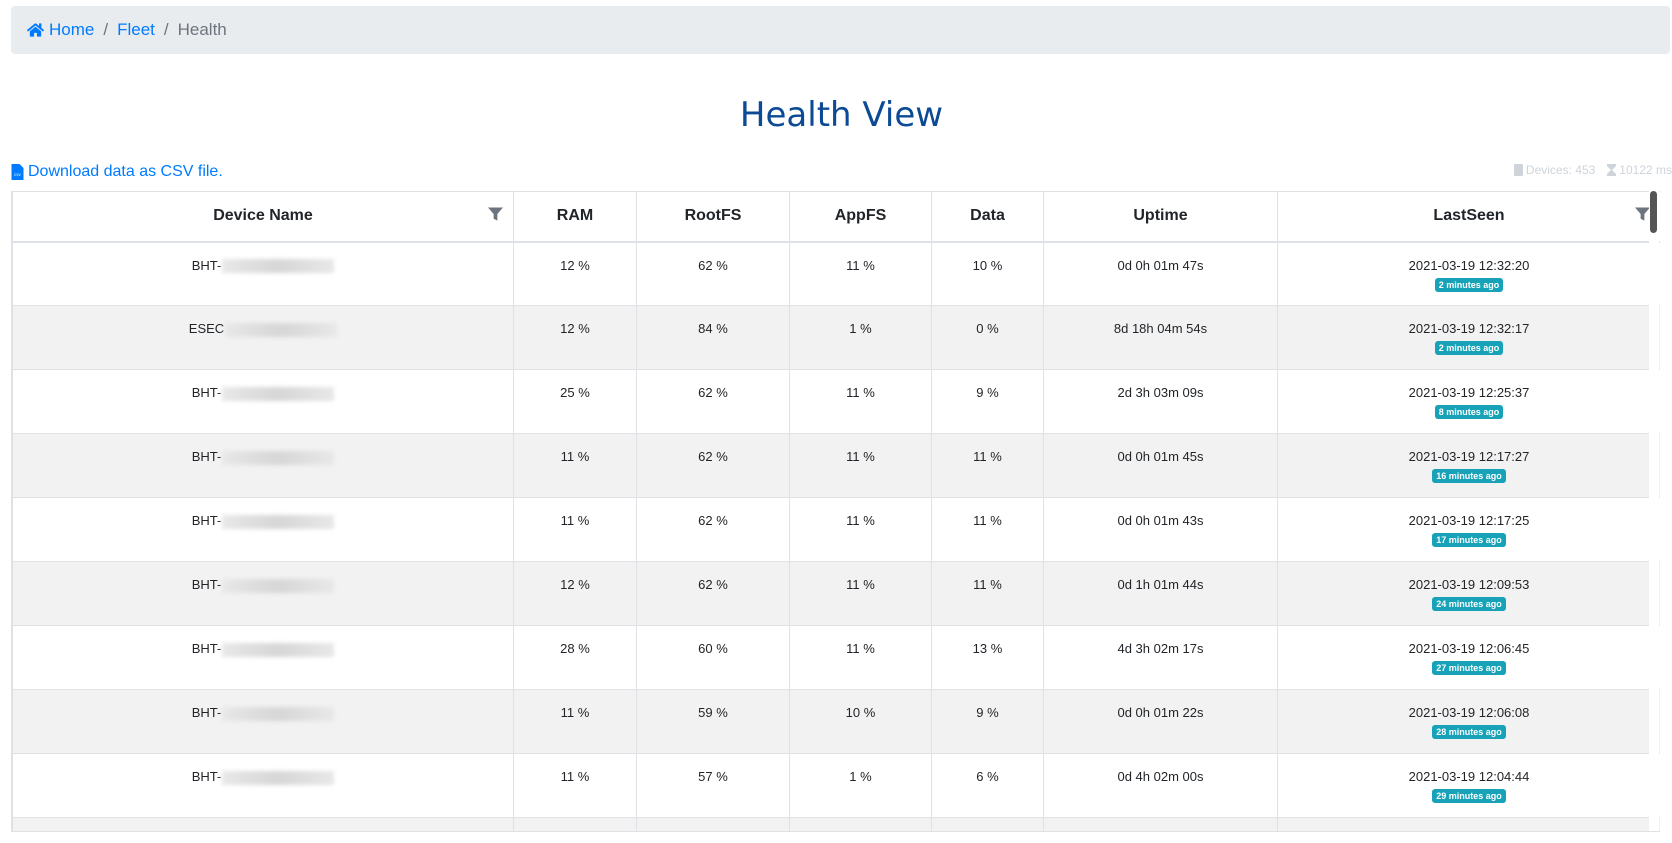 The height and width of the screenshot is (843, 1672). I want to click on lastseen-cell: 2021-03-19 12:32:20 2 minutes ago, so click(1468, 273).